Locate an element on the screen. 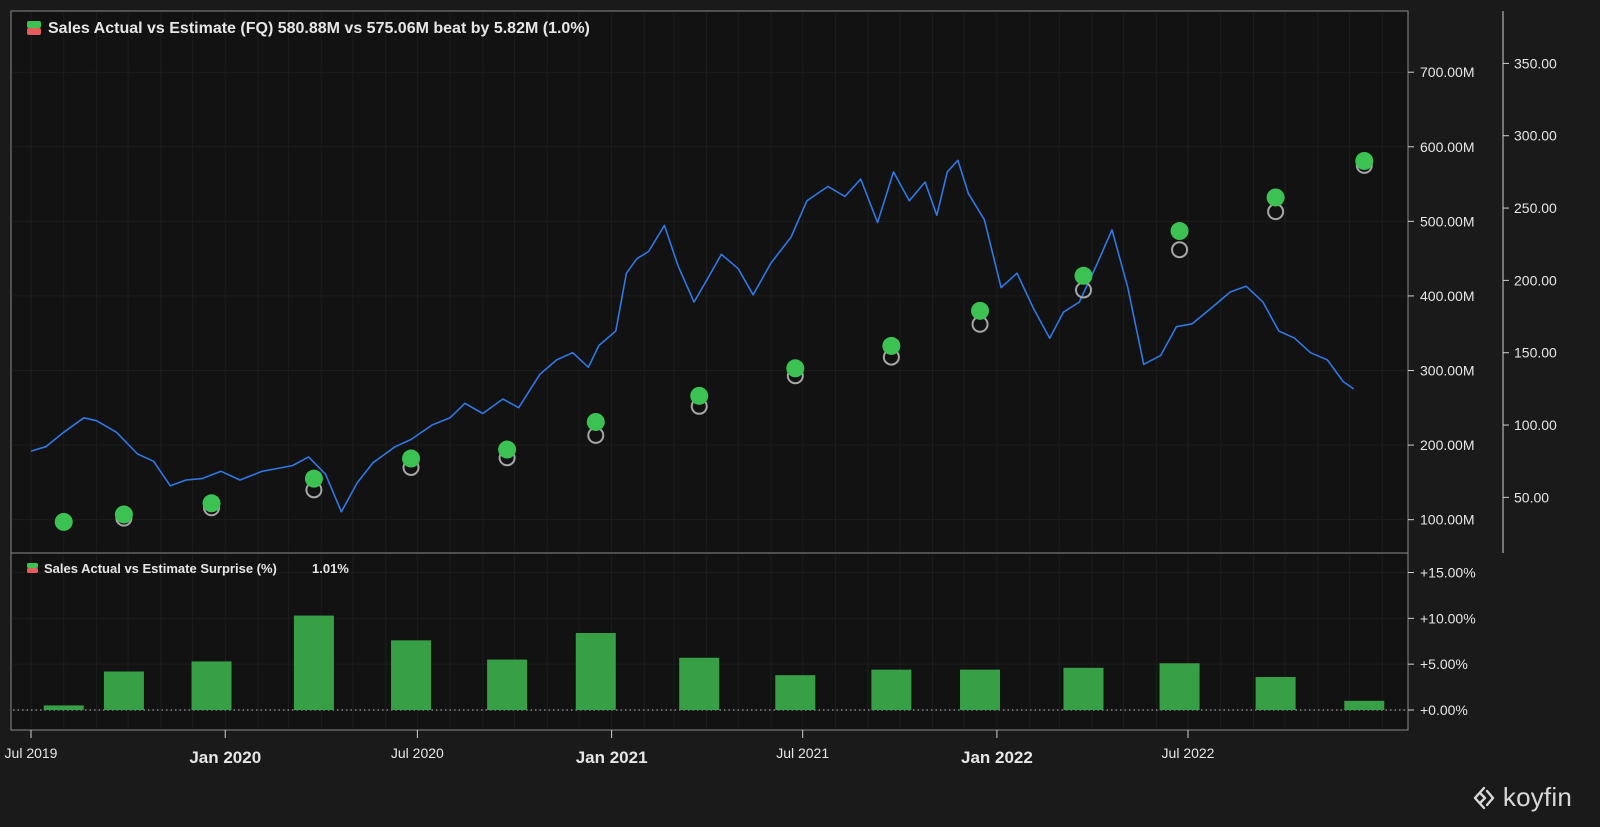  surprise-axis-label: +5.00% is located at coordinates (1444, 664).